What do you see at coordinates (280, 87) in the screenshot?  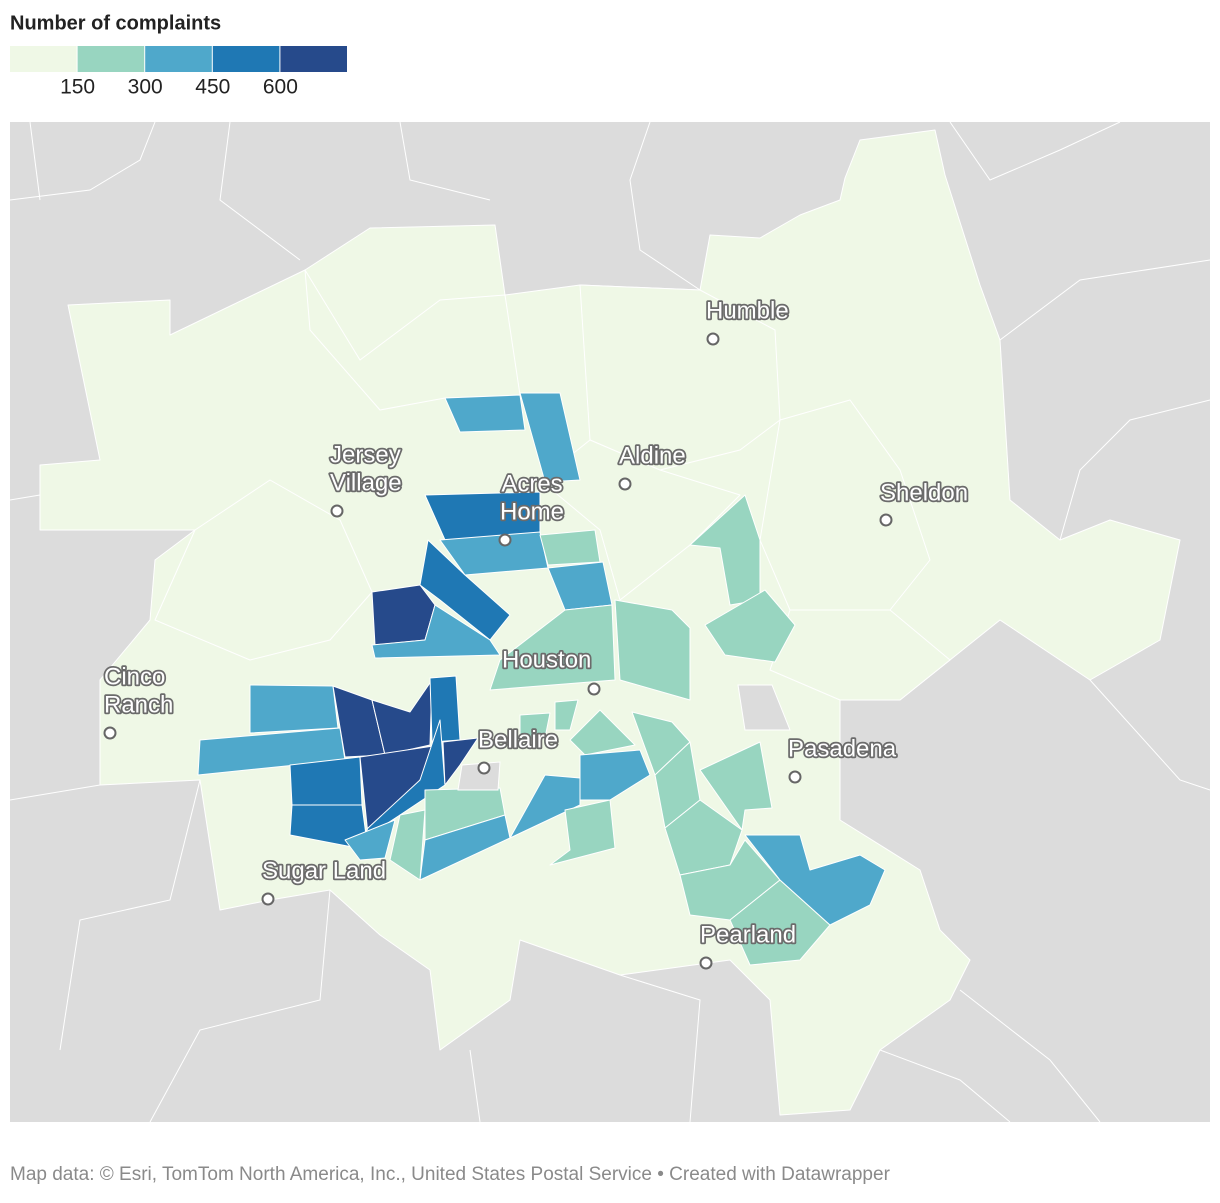 I see `legend-tick-label: 600` at bounding box center [280, 87].